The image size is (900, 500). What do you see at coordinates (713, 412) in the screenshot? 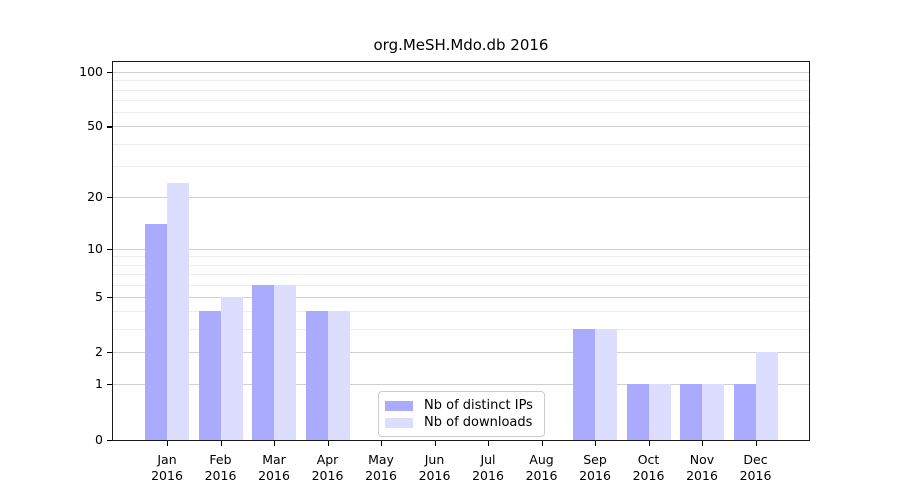
I see `bar-downloads-nov` at bounding box center [713, 412].